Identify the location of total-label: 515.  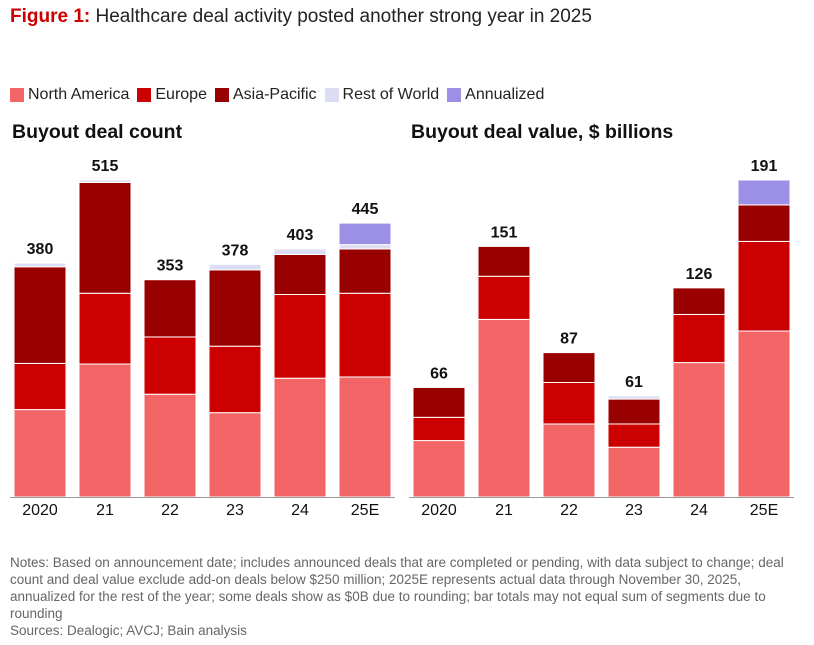
(105, 166).